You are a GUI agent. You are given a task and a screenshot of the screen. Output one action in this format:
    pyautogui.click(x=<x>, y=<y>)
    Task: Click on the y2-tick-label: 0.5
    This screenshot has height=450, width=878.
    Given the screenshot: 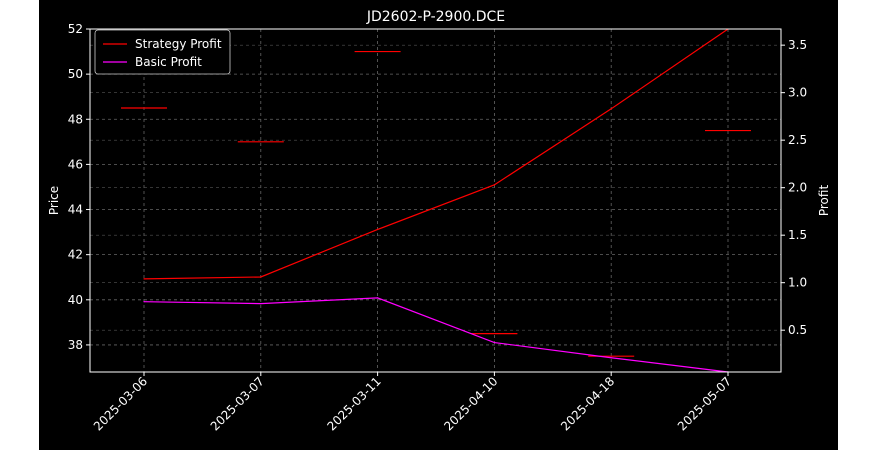 What is the action you would take?
    pyautogui.click(x=797, y=330)
    